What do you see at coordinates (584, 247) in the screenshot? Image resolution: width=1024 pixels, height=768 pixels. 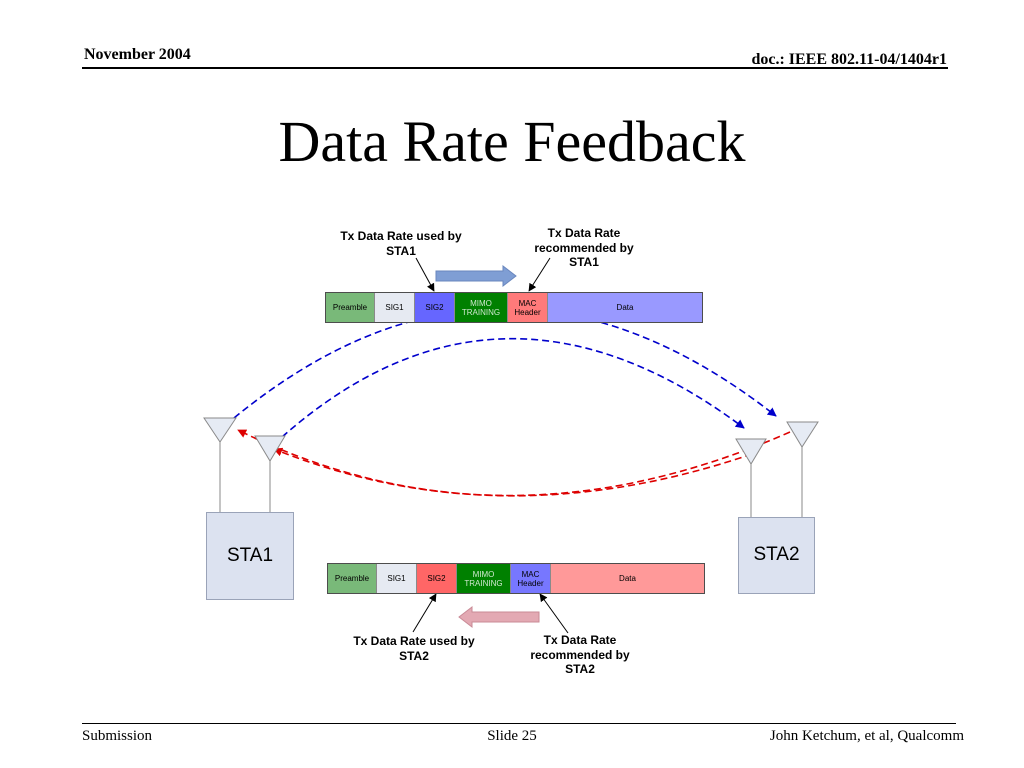 I see `callout-top-right: Tx Data Rate recommended by STA1` at bounding box center [584, 247].